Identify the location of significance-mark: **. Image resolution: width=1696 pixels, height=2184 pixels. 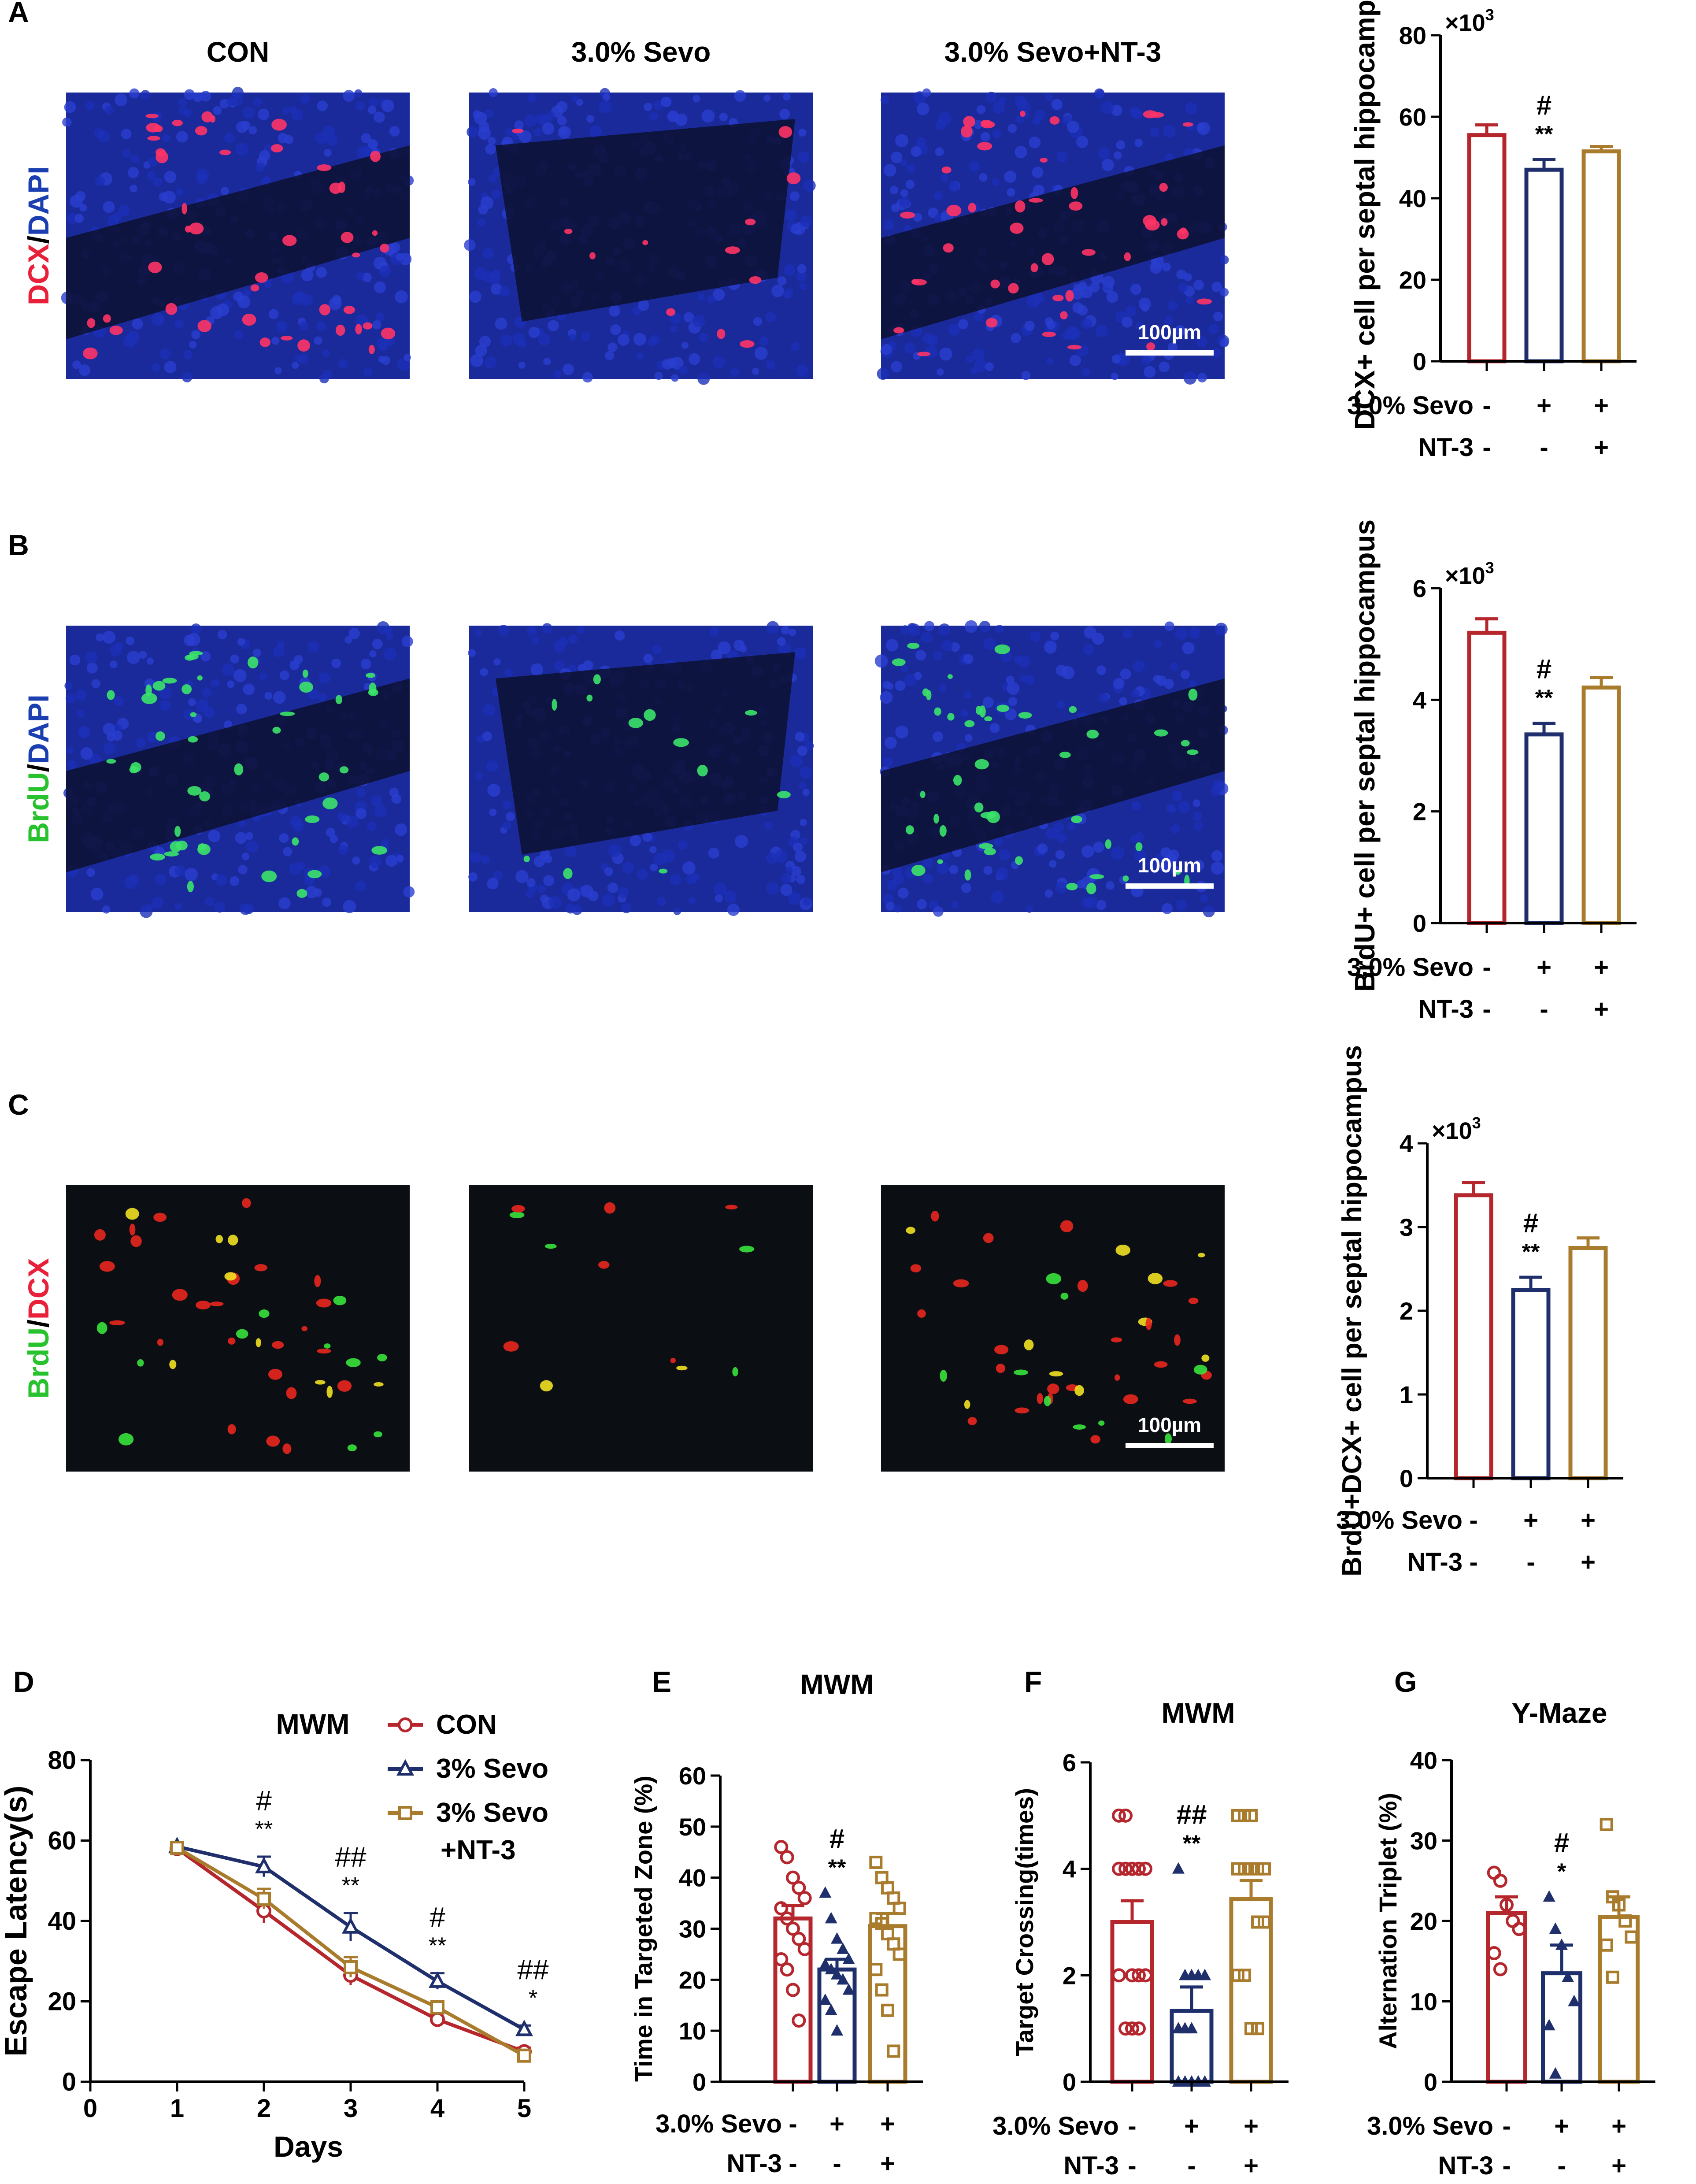
(264, 1829).